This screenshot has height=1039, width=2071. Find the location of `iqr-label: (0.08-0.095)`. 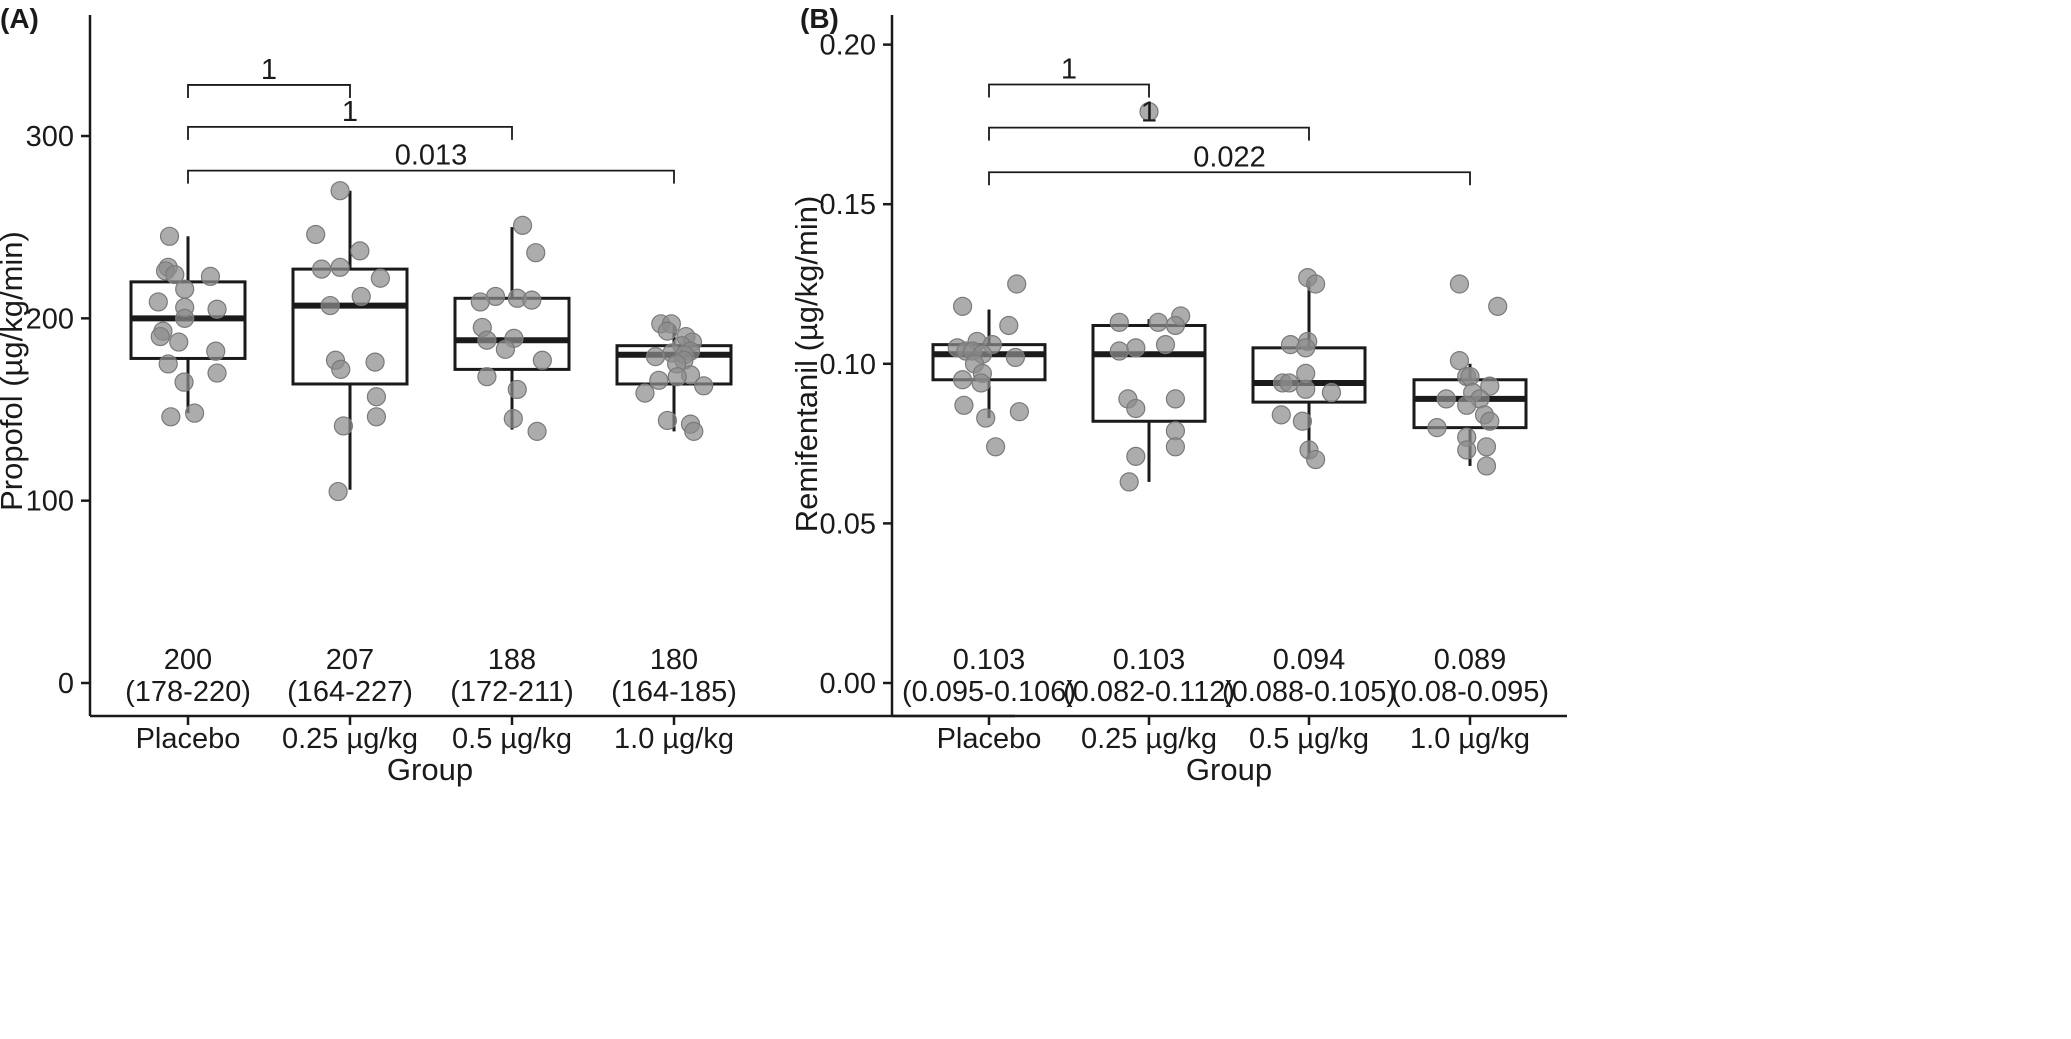

iqr-label: (0.08-0.095) is located at coordinates (1470, 692).